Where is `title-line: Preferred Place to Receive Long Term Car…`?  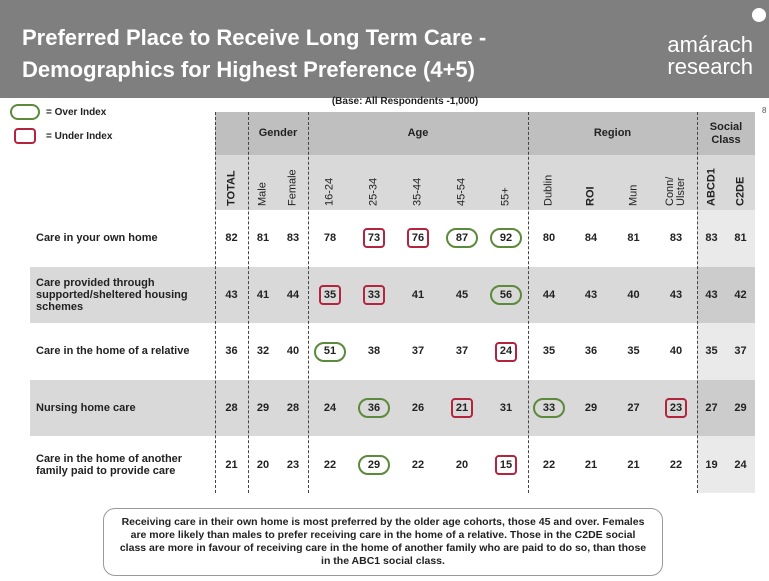
title-line: Preferred Place to Receive Long Term Car… is located at coordinates (254, 37).